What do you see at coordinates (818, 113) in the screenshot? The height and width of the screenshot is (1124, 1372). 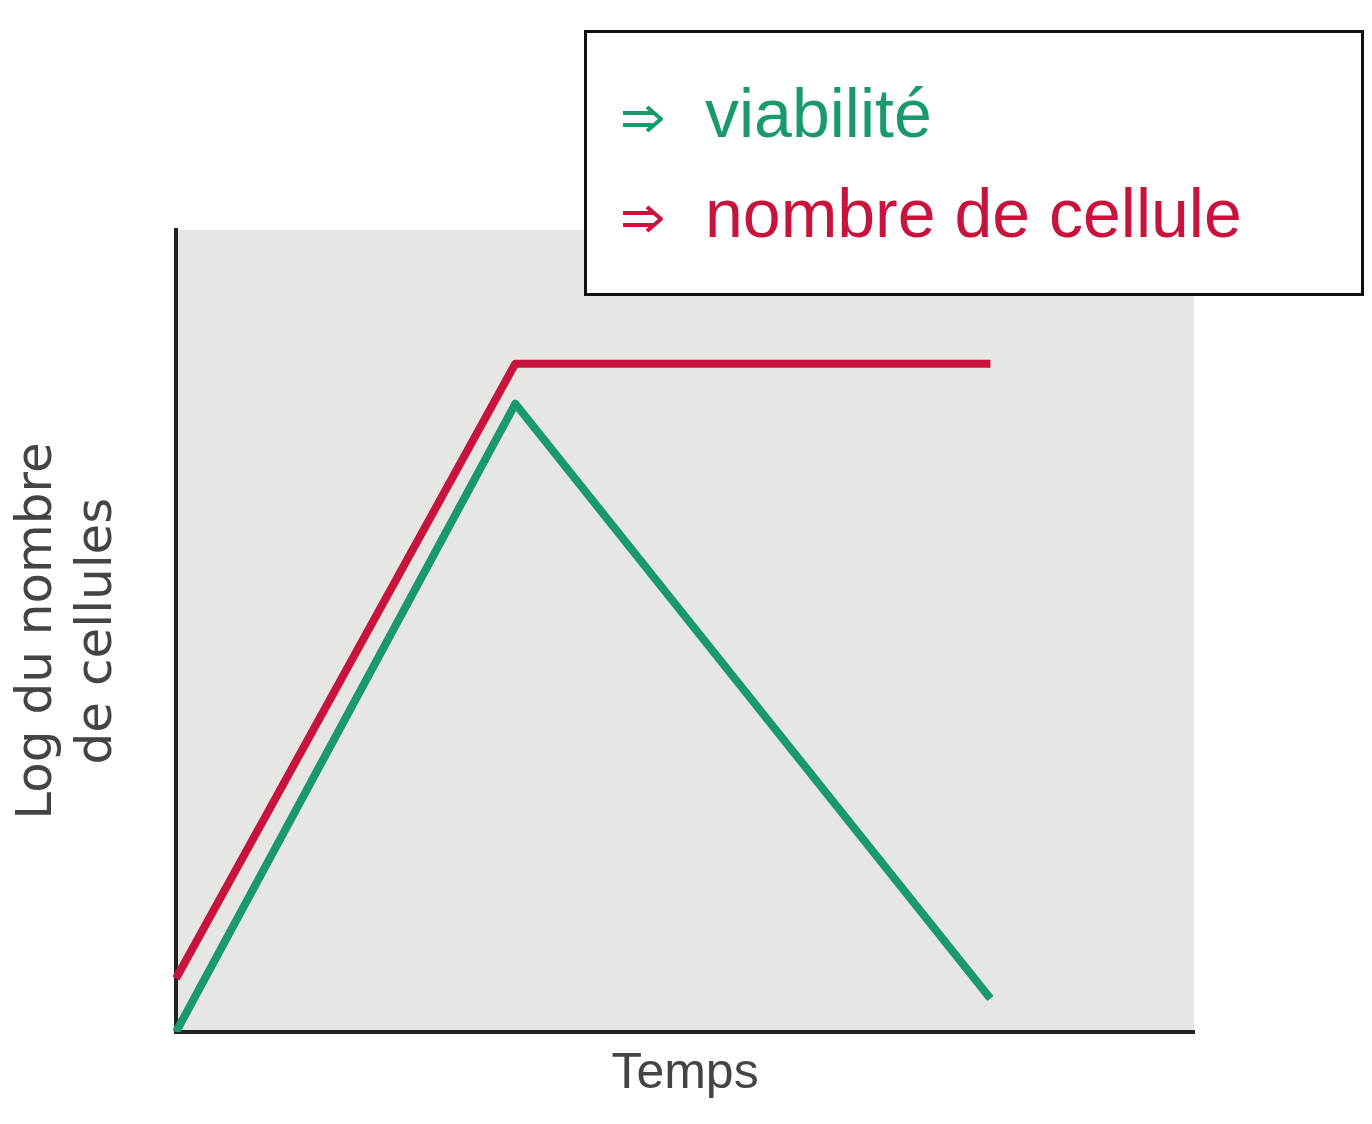 I see `legend-label: viabilité` at bounding box center [818, 113].